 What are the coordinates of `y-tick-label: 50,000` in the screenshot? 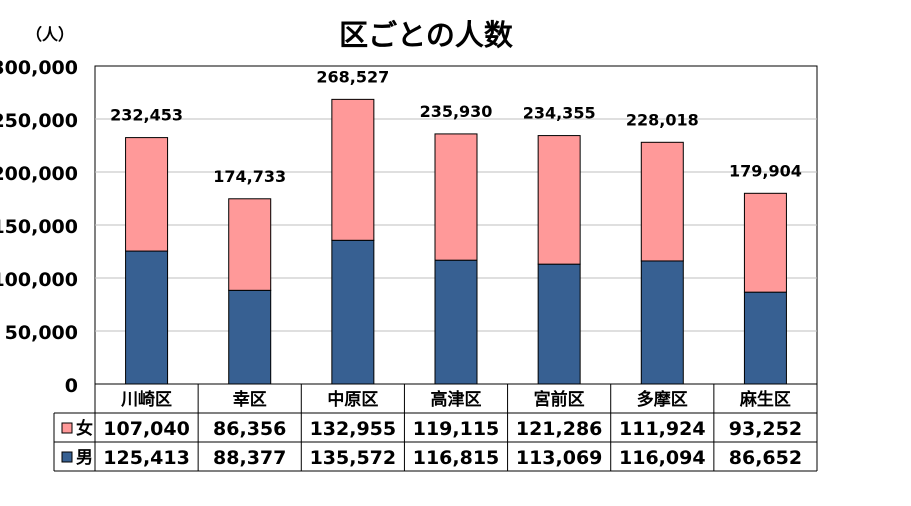 It's located at (41, 333).